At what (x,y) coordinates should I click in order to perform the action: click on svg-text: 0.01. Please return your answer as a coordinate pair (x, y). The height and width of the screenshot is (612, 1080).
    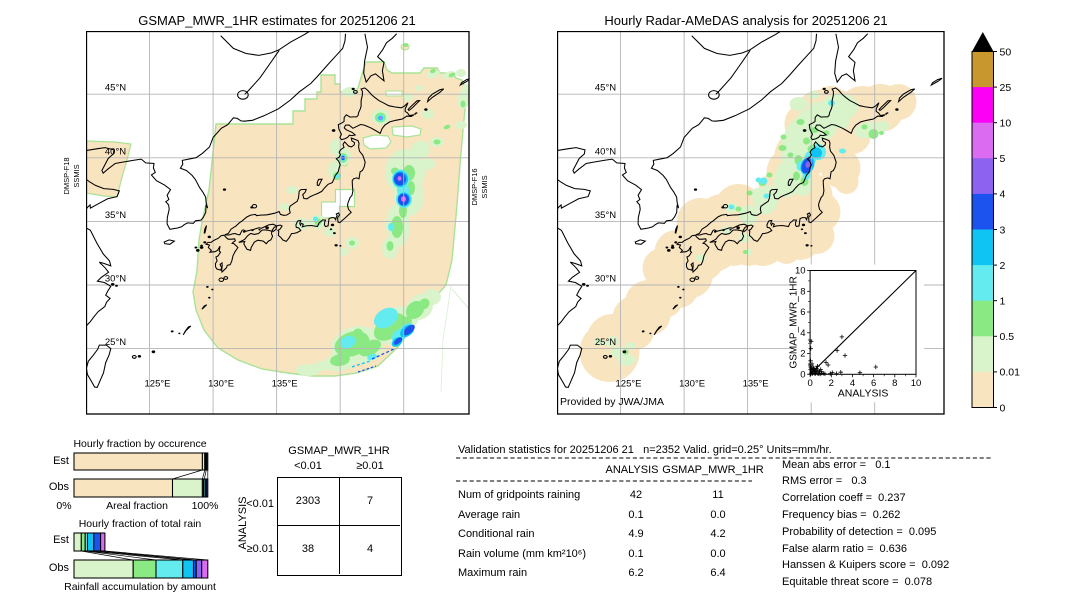
    Looking at the image, I should click on (1010, 373).